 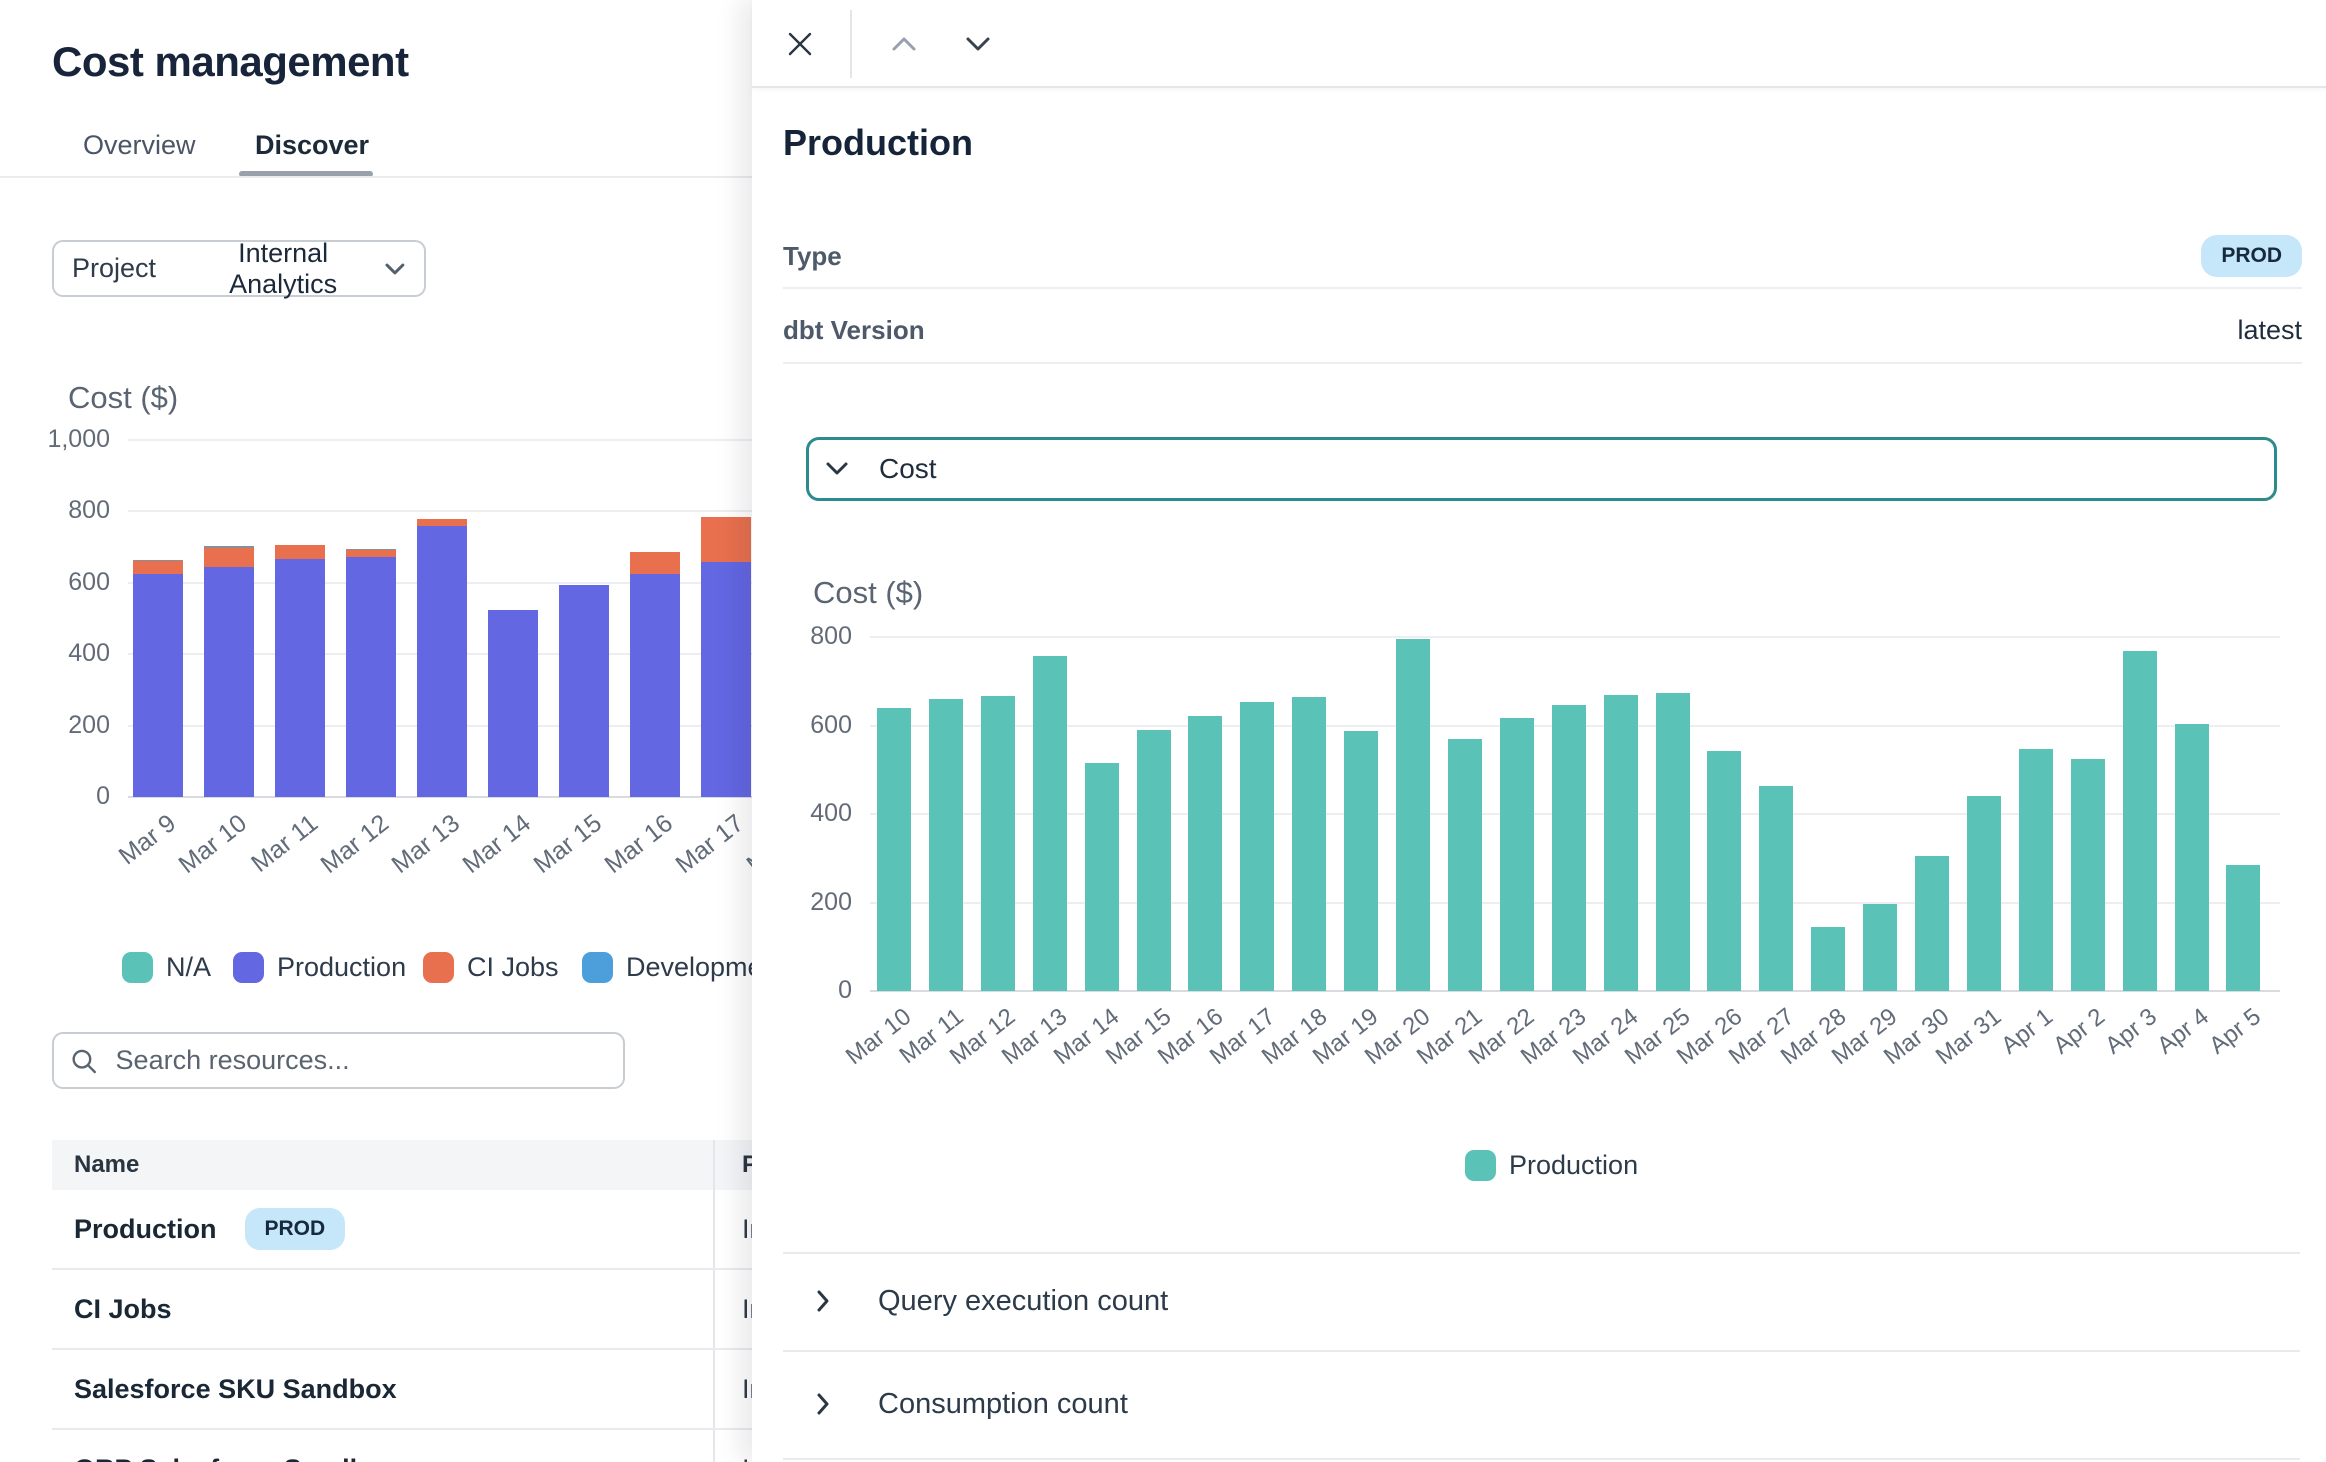 I want to click on close-drawer-button, so click(x=800, y=44).